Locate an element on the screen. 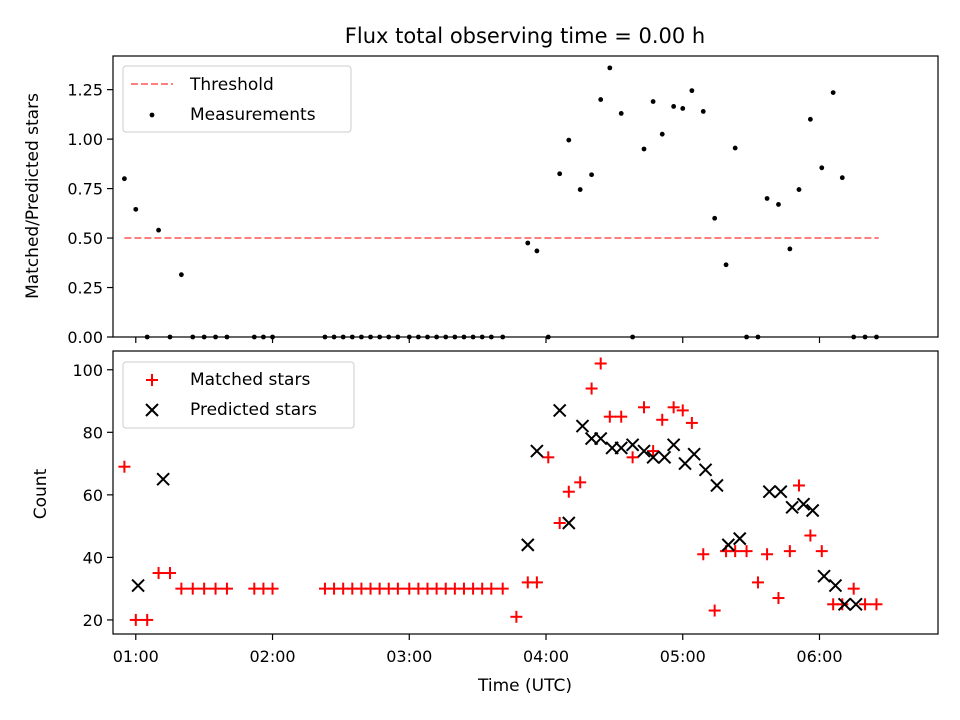 Image resolution: width=960 pixels, height=720 pixels. top-legend: Threshold Measurements is located at coordinates (237, 99).